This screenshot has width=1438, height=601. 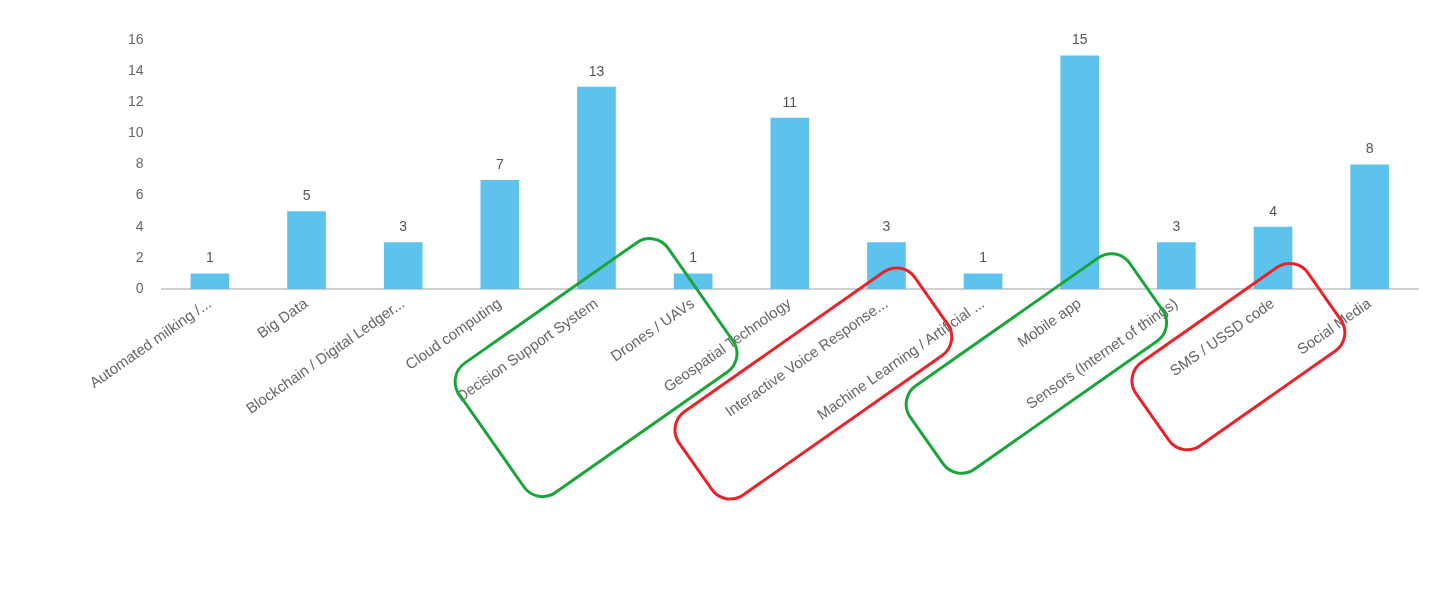 What do you see at coordinates (135, 101) in the screenshot?
I see `y-tick-label: 12` at bounding box center [135, 101].